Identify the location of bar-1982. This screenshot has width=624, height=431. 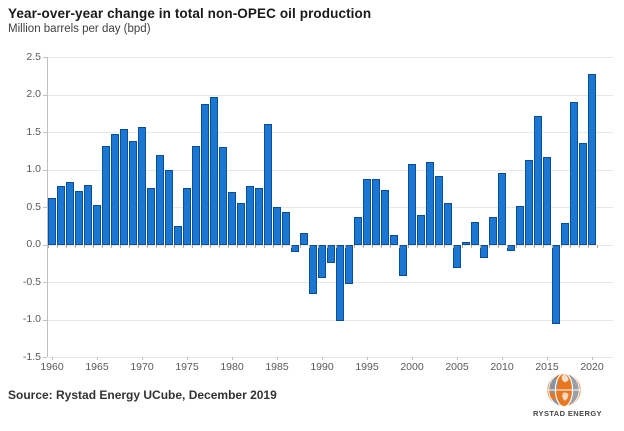
(250, 215).